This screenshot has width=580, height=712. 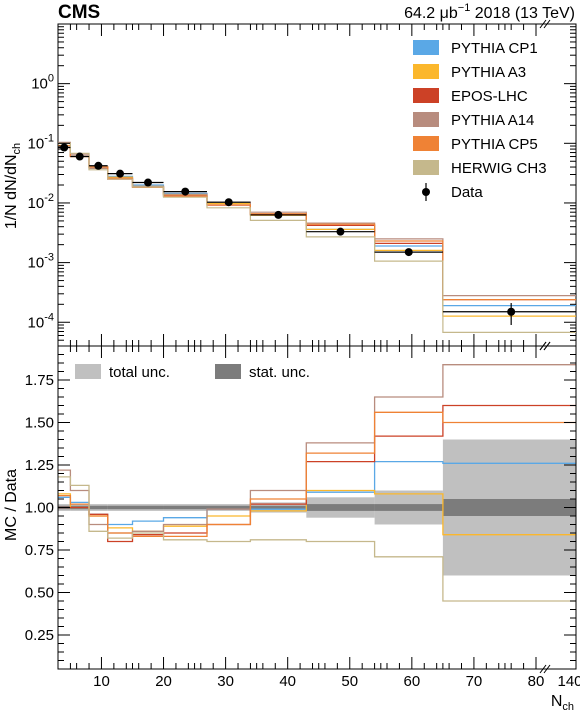 What do you see at coordinates (279, 372) in the screenshot?
I see `ratio-legend-label: stat. unc.` at bounding box center [279, 372].